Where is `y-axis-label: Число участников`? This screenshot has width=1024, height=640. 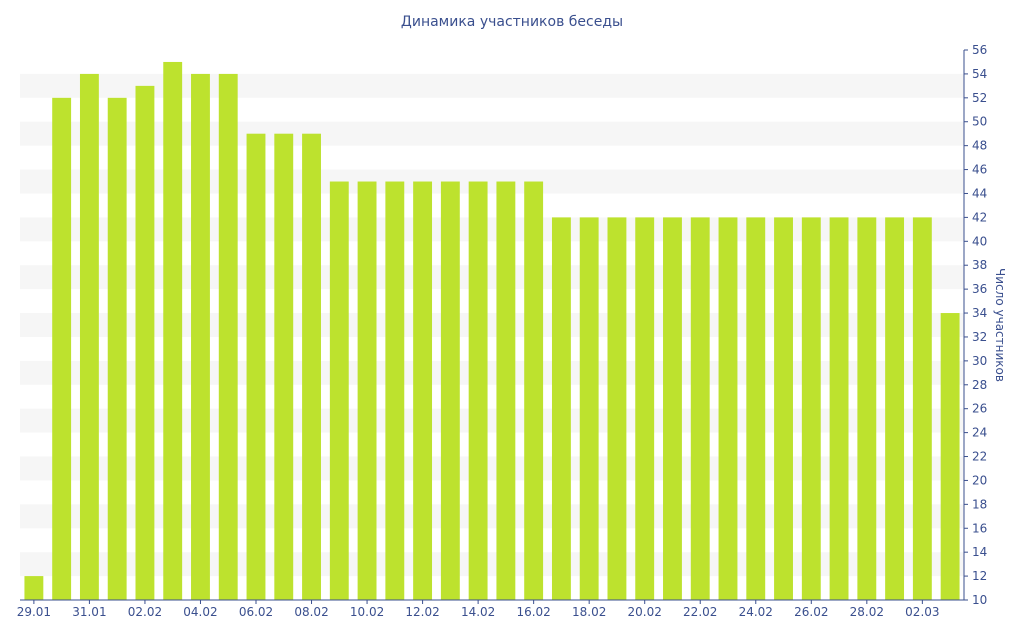 y-axis-label: Число участников is located at coordinates (1000, 325).